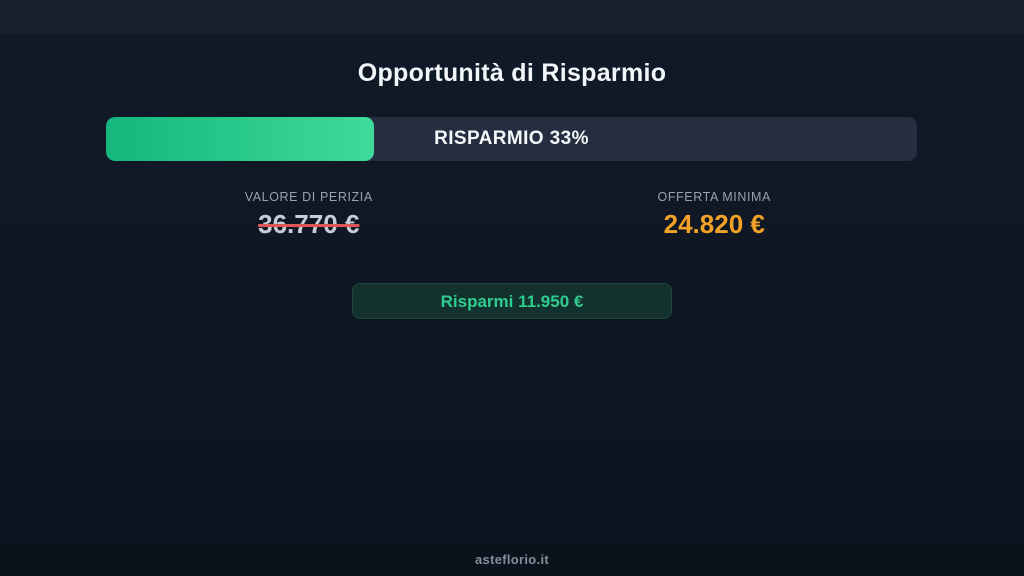 This screenshot has height=576, width=1024. I want to click on page-title: Opportunità di Risparmio, so click(512, 73).